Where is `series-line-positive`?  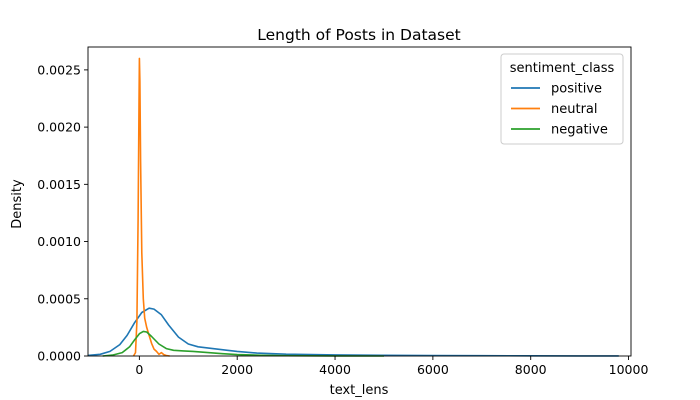 series-line-positive is located at coordinates (353, 332).